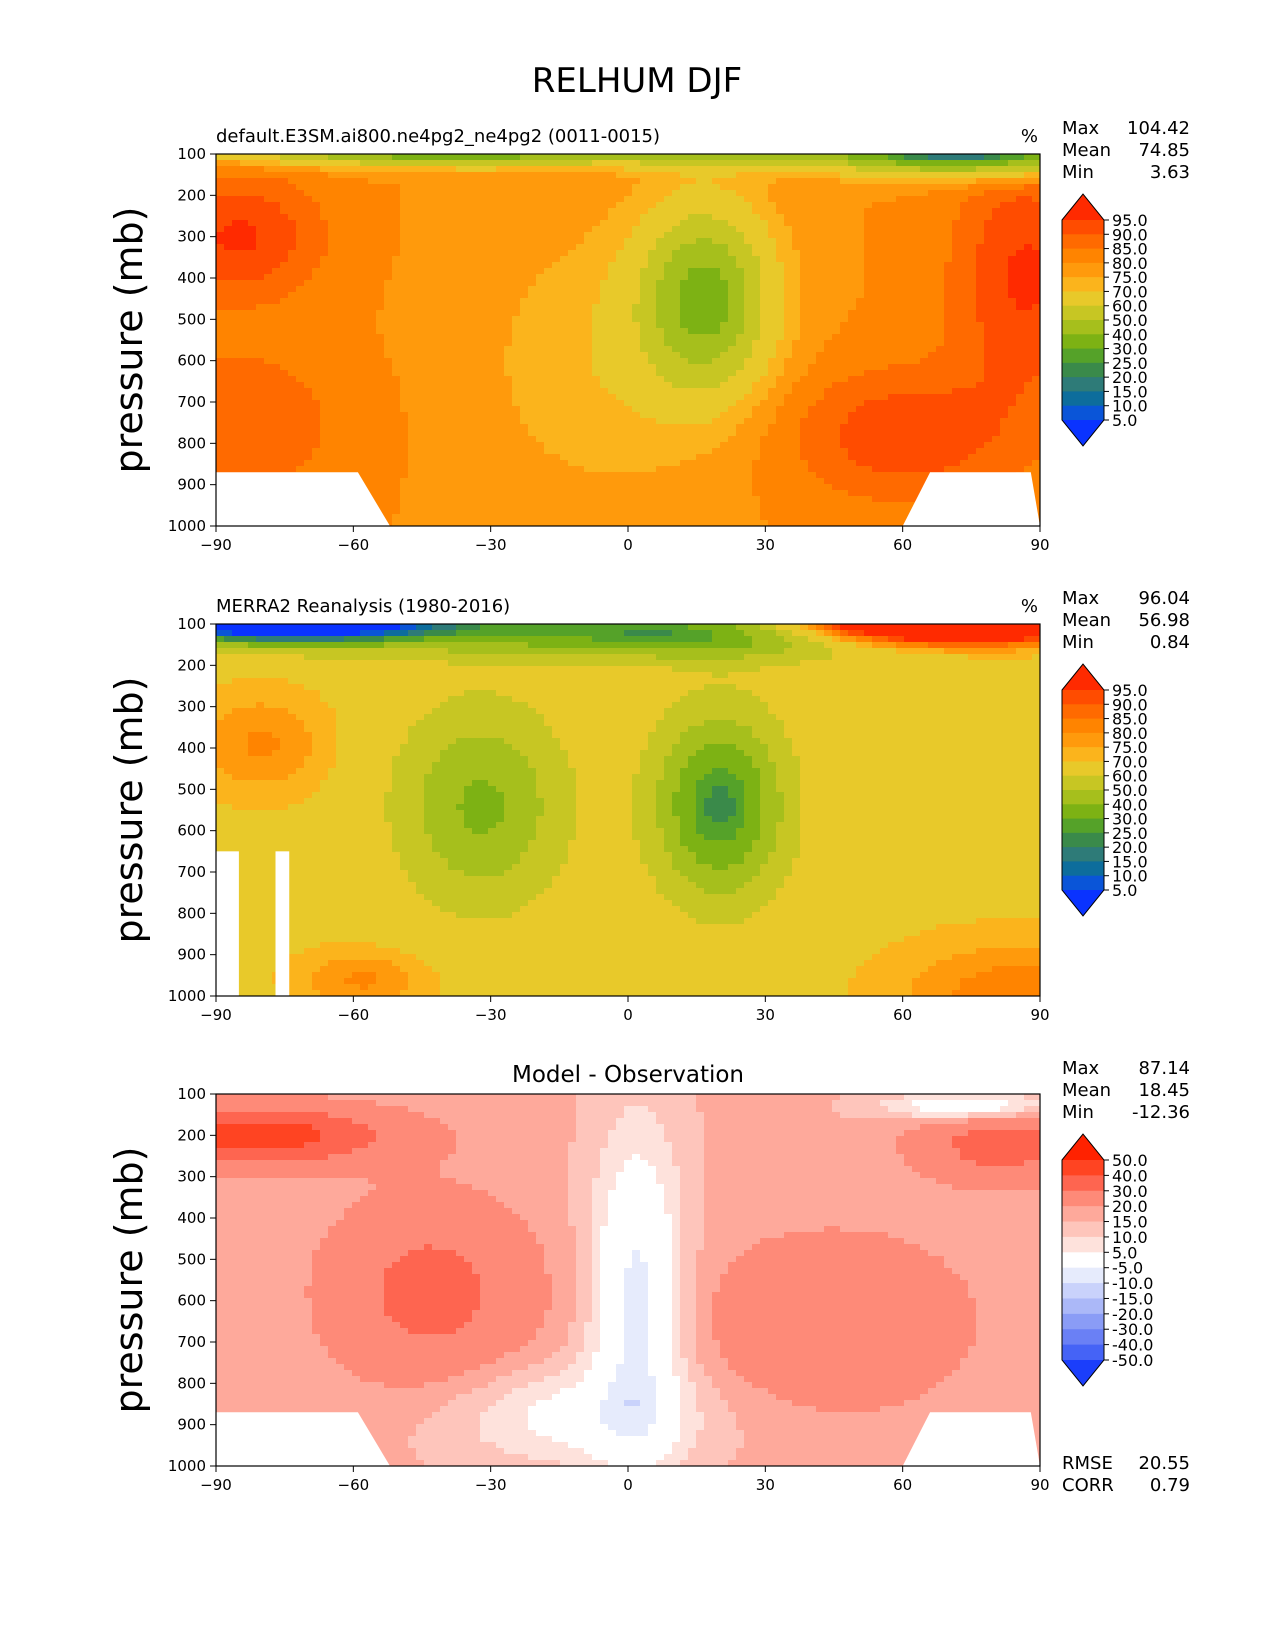 Image resolution: width=1275 pixels, height=1650 pixels. Describe the element at coordinates (1132, 1360) in the screenshot. I see `colorbar-tick-label: -50.0` at that location.